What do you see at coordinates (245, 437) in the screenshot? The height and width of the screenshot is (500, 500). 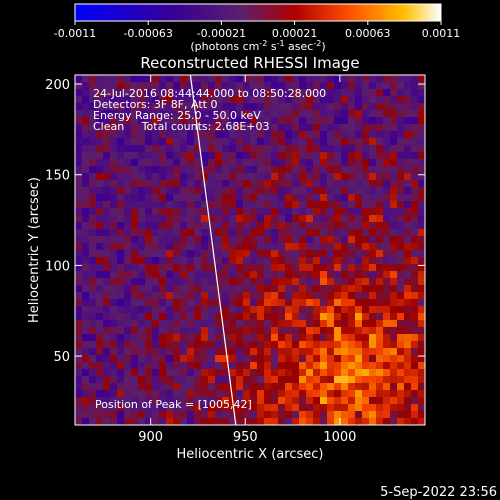 I see `x-tick-label: 950` at bounding box center [245, 437].